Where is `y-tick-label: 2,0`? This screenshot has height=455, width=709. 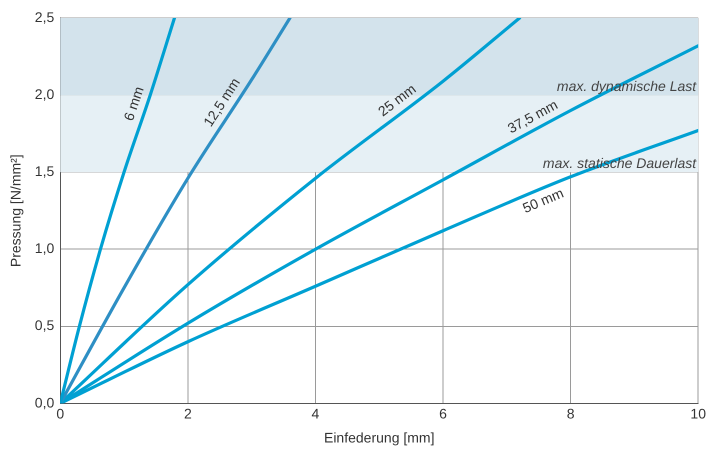 y-tick-label: 2,0 is located at coordinates (44, 94).